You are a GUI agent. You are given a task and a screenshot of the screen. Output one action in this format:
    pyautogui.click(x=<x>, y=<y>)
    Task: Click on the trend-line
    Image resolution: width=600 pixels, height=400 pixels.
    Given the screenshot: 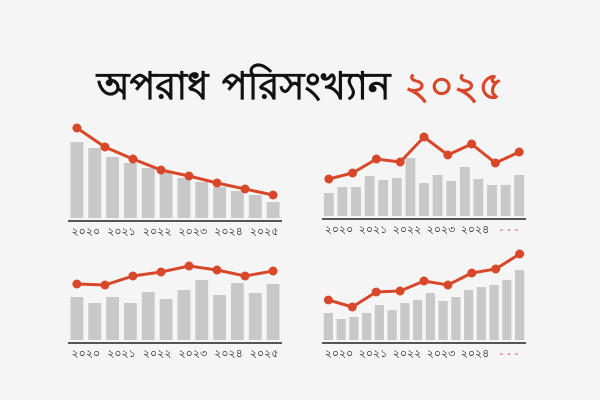 What is the action you would take?
    pyautogui.click(x=175, y=275)
    